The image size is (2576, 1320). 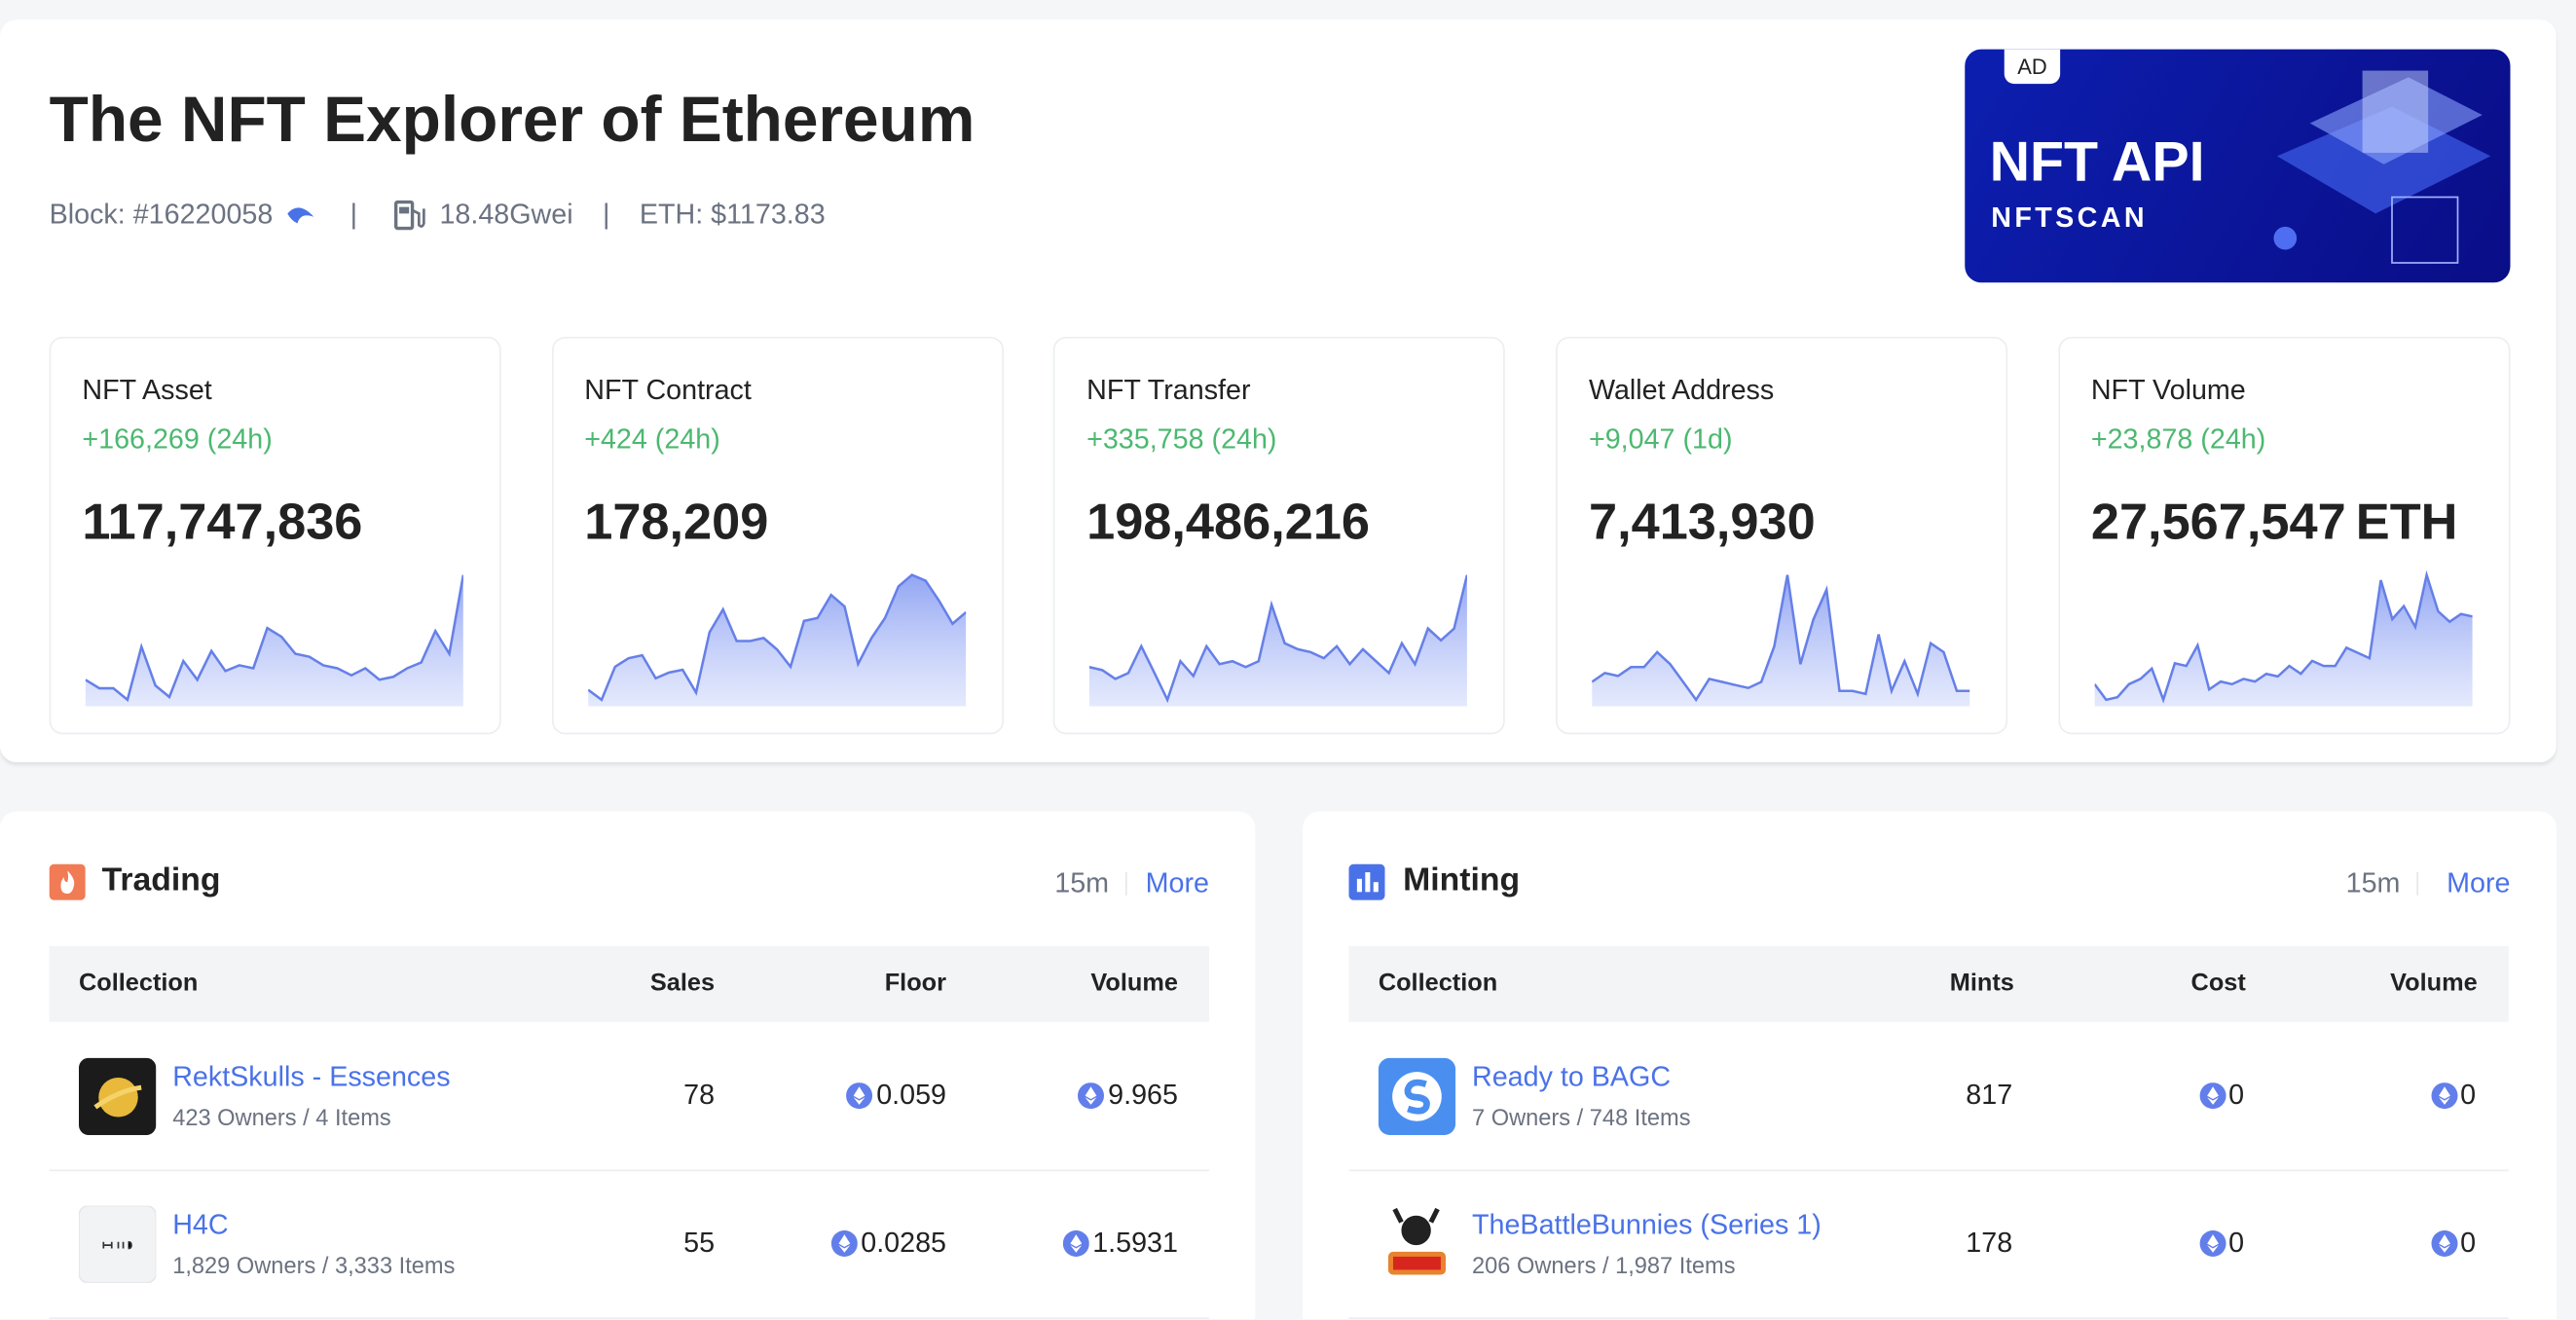 What do you see at coordinates (1128, 1096) in the screenshot?
I see `cell: 9.965` at bounding box center [1128, 1096].